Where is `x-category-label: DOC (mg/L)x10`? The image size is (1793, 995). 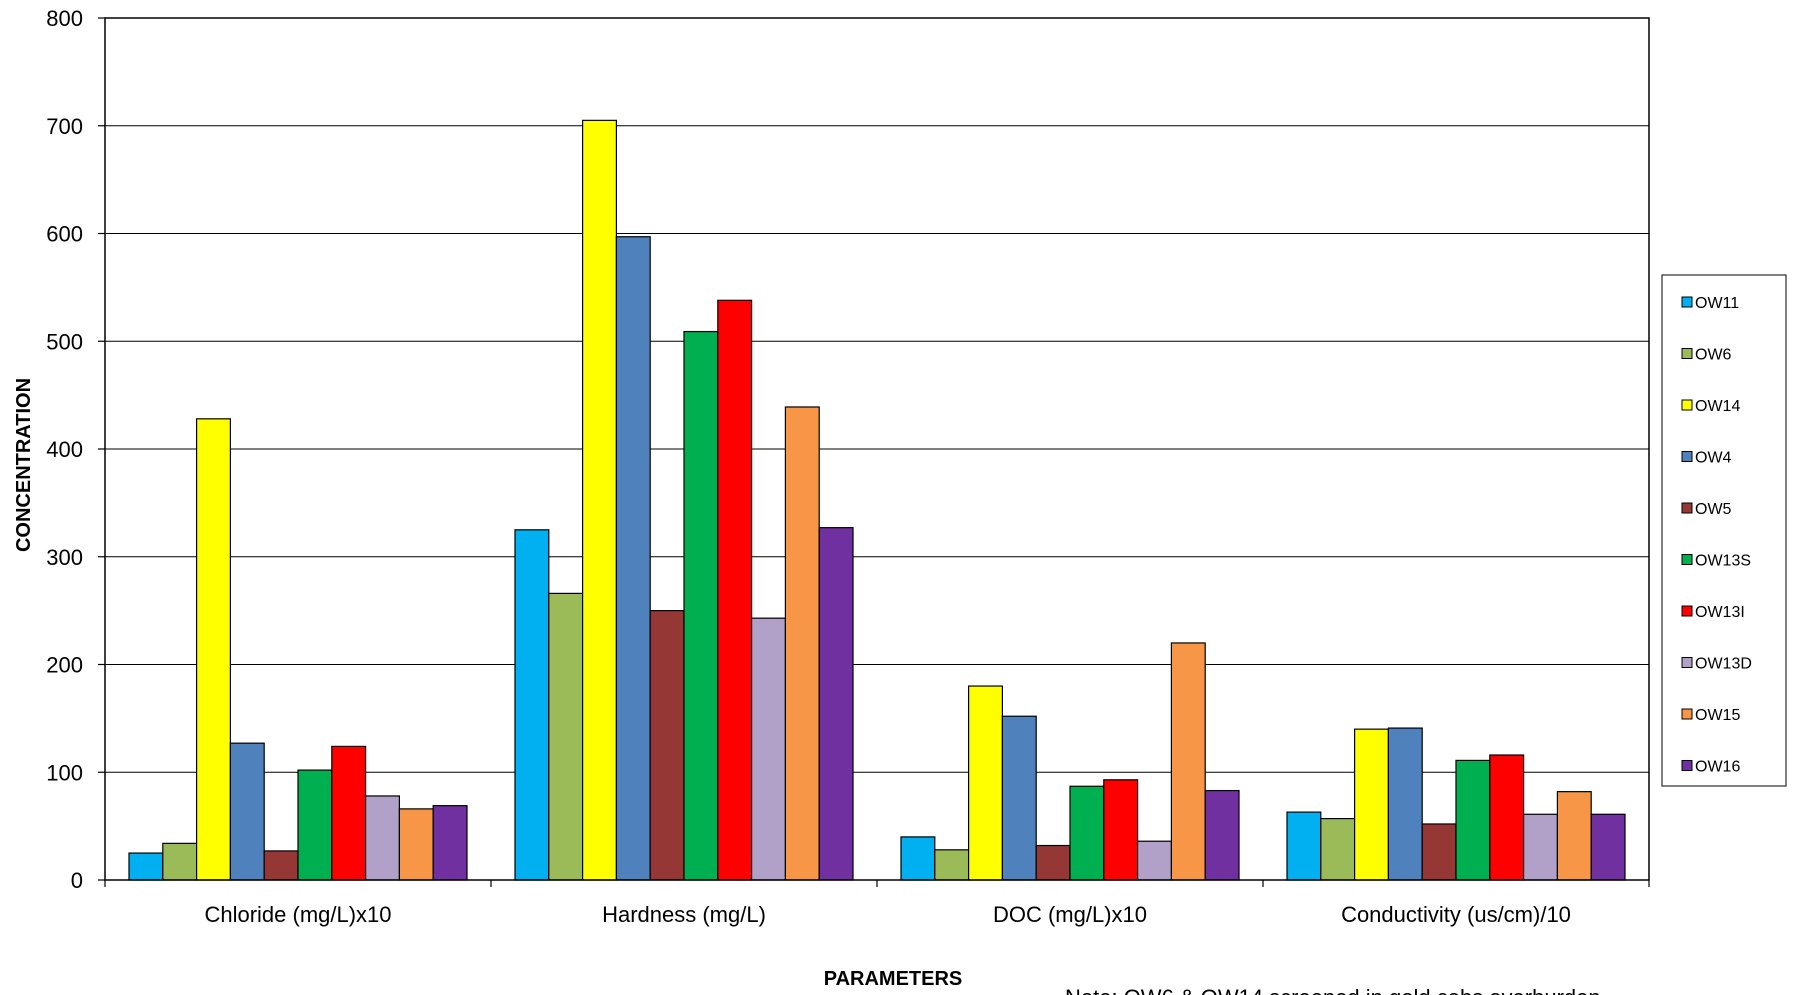 x-category-label: DOC (mg/L)x10 is located at coordinates (1070, 914).